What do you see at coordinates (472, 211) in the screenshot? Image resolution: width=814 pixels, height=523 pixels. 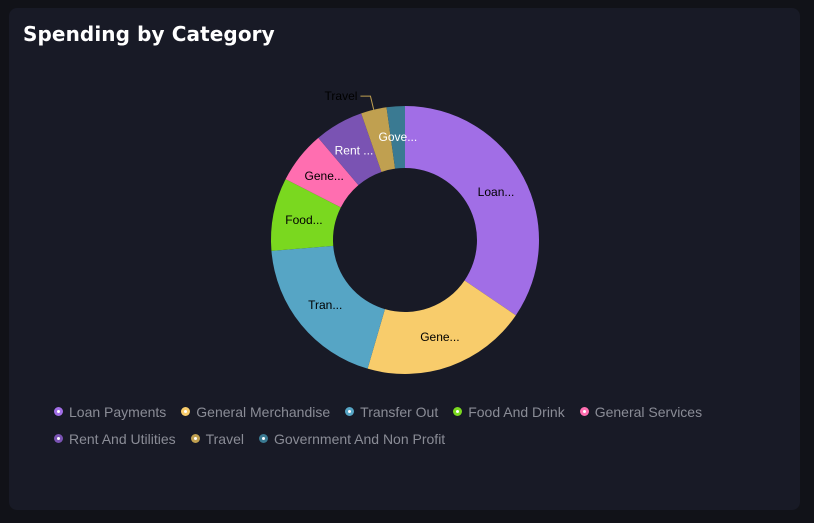 I see `slice-loan-payments` at bounding box center [472, 211].